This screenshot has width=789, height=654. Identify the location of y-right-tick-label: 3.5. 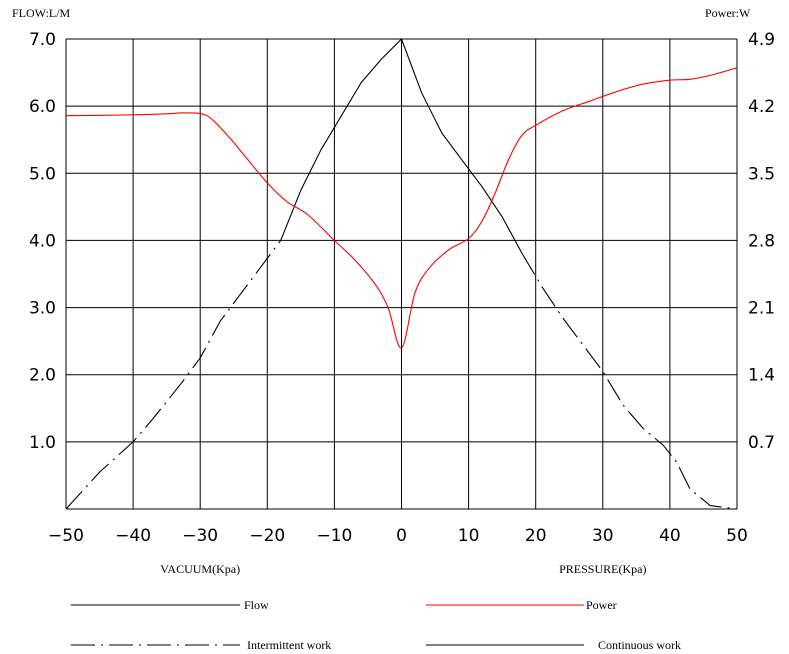
(761, 174).